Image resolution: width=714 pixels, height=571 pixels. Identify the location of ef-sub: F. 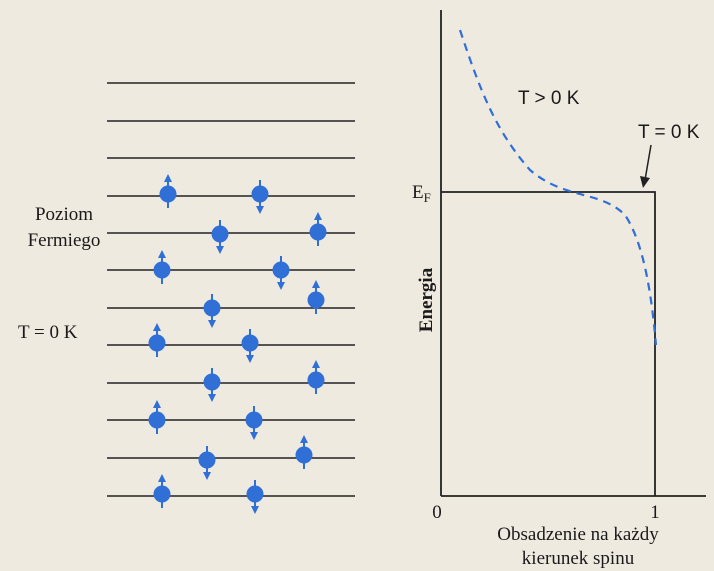
(427, 197).